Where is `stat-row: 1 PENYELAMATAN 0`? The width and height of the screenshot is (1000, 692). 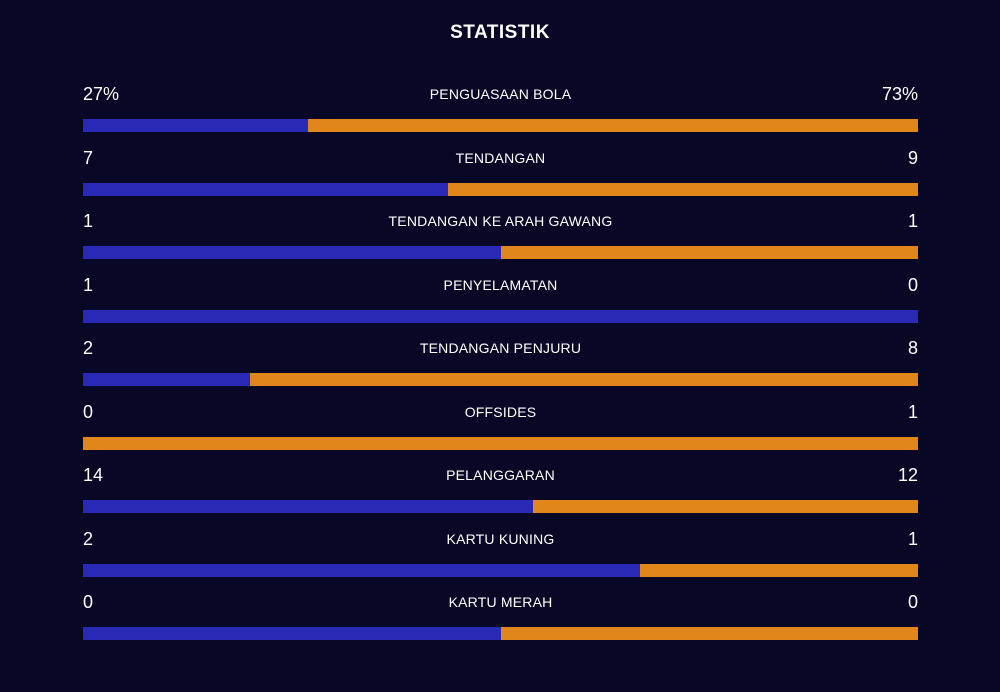
stat-row: 1 PENYELAMATAN 0 is located at coordinates (500, 303).